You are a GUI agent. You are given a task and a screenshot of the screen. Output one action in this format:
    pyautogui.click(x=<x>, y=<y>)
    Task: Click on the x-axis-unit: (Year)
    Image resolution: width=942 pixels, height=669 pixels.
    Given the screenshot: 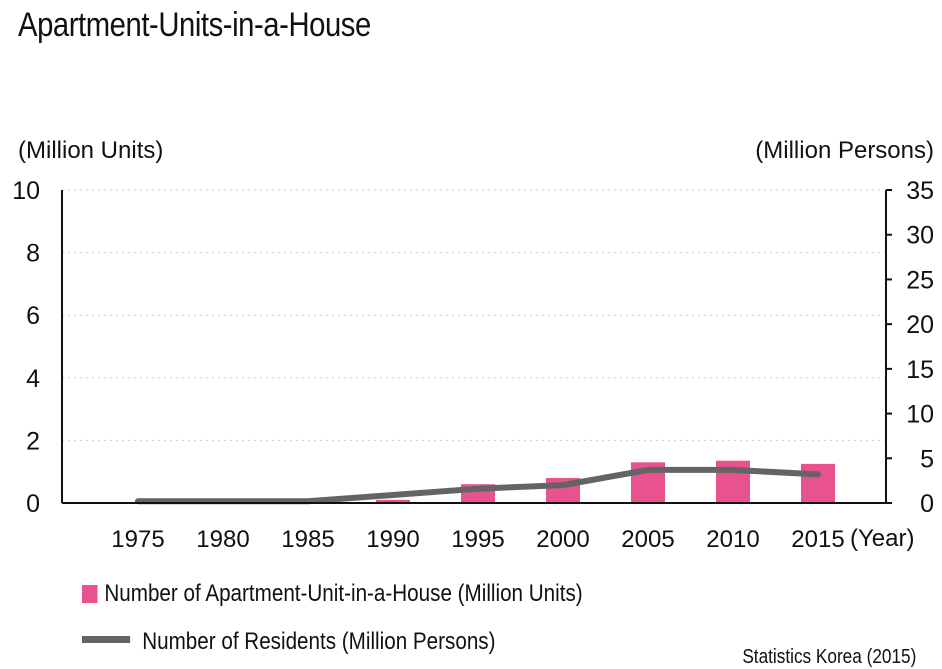 What is the action you would take?
    pyautogui.click(x=882, y=538)
    